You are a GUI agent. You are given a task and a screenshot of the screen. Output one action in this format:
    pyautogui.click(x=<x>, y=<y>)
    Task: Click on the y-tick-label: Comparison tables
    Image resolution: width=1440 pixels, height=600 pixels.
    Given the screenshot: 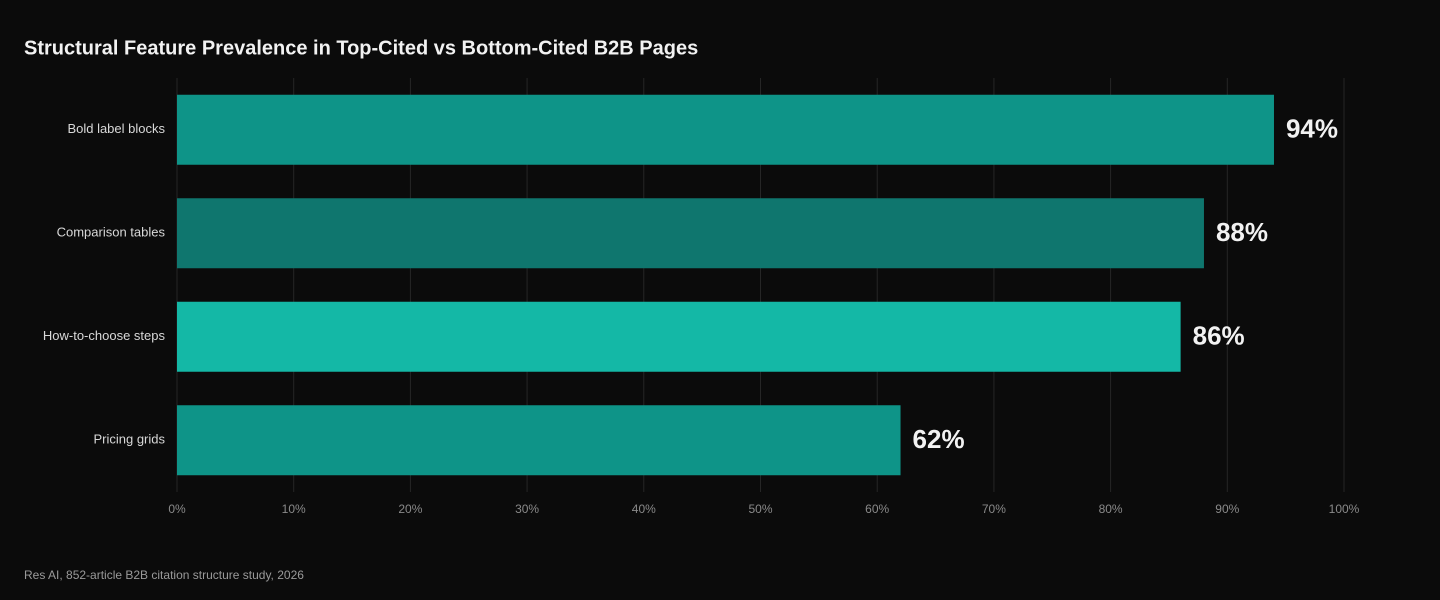 What is the action you would take?
    pyautogui.click(x=111, y=232)
    